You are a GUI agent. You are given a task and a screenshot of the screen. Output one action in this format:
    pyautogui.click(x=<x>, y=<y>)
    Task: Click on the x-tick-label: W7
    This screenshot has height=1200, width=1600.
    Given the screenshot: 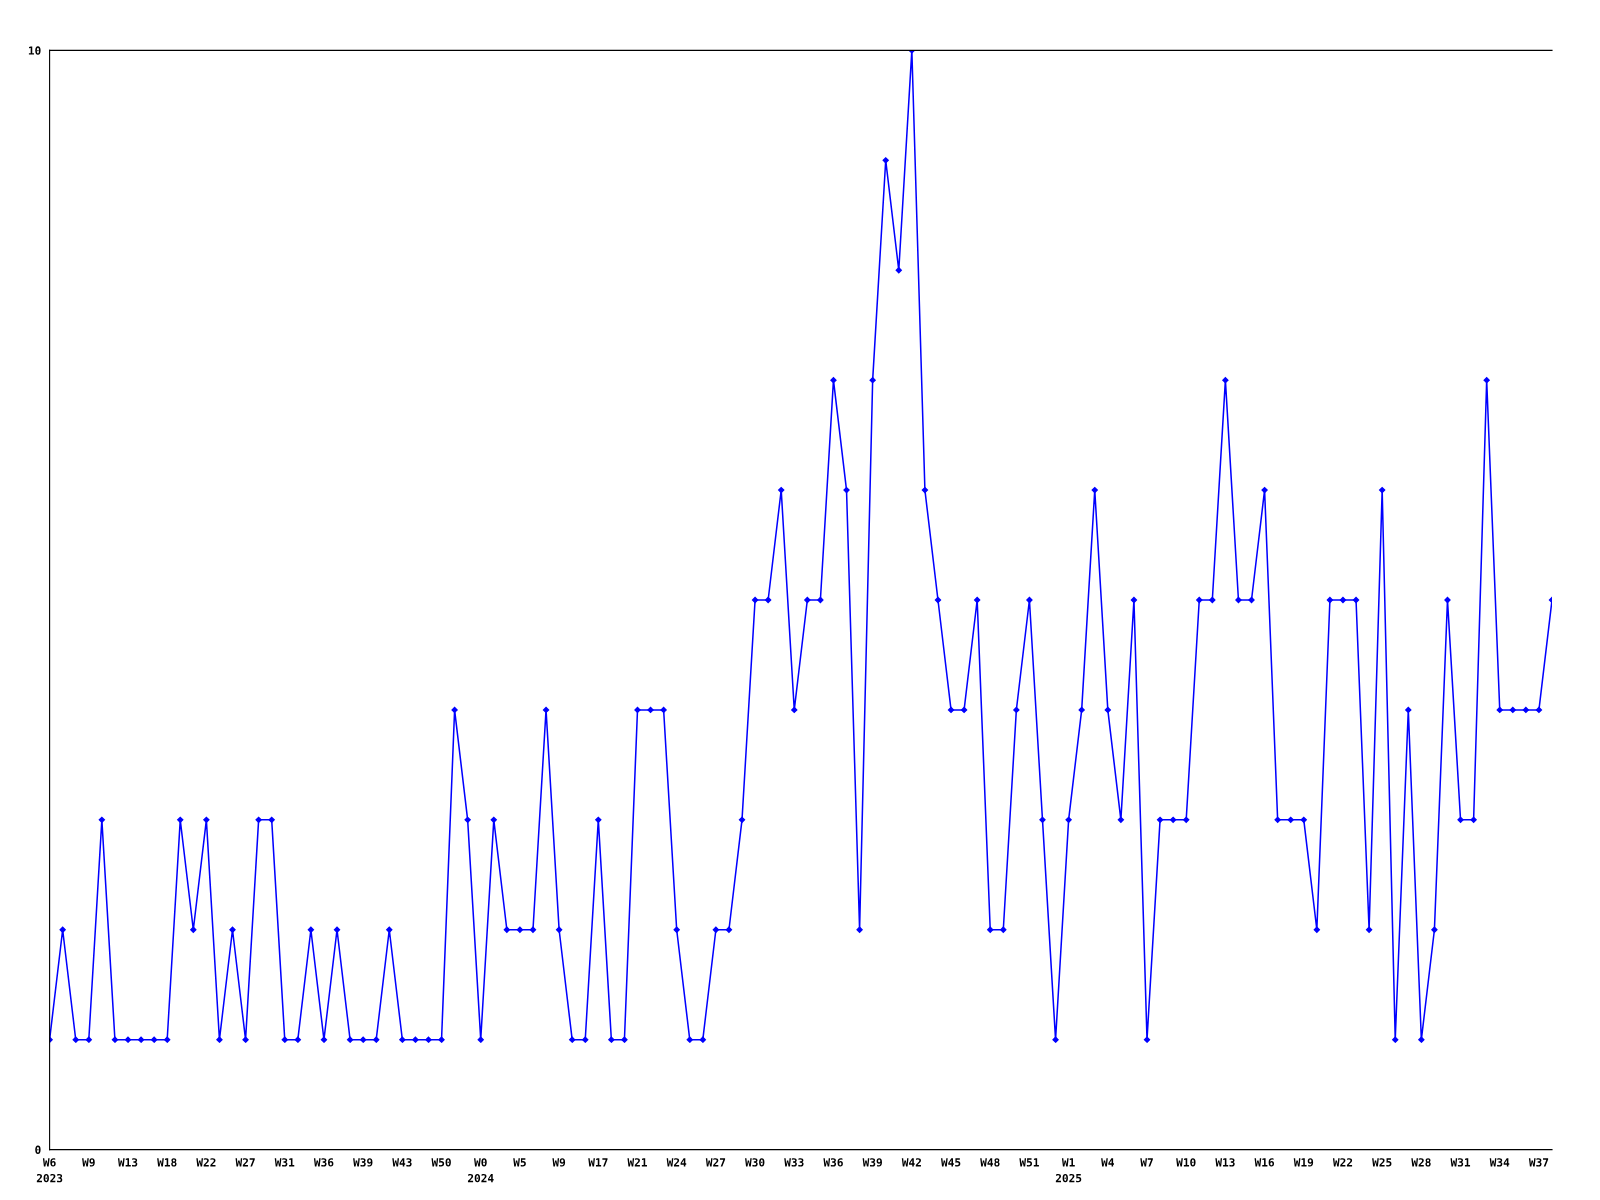 What is the action you would take?
    pyautogui.click(x=1146, y=1162)
    